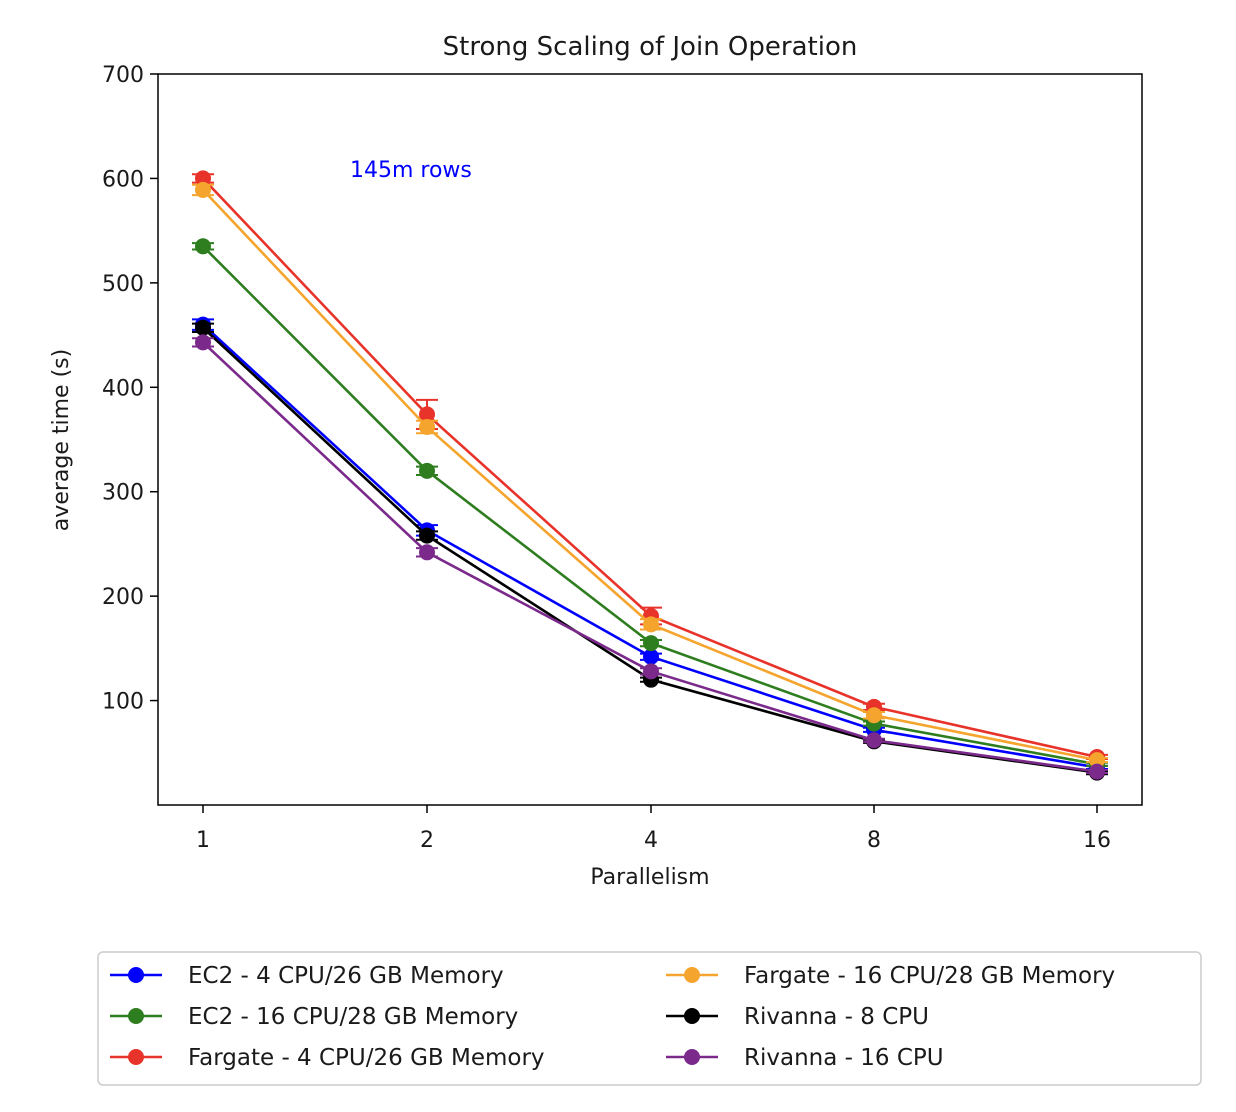  I want to click on y-tick-label: 700, so click(123, 75).